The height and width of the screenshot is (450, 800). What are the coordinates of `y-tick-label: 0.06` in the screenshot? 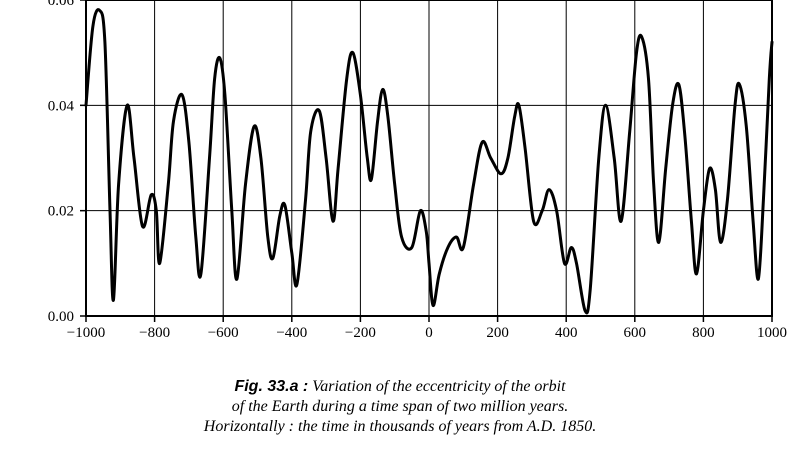 It's located at (61, 4).